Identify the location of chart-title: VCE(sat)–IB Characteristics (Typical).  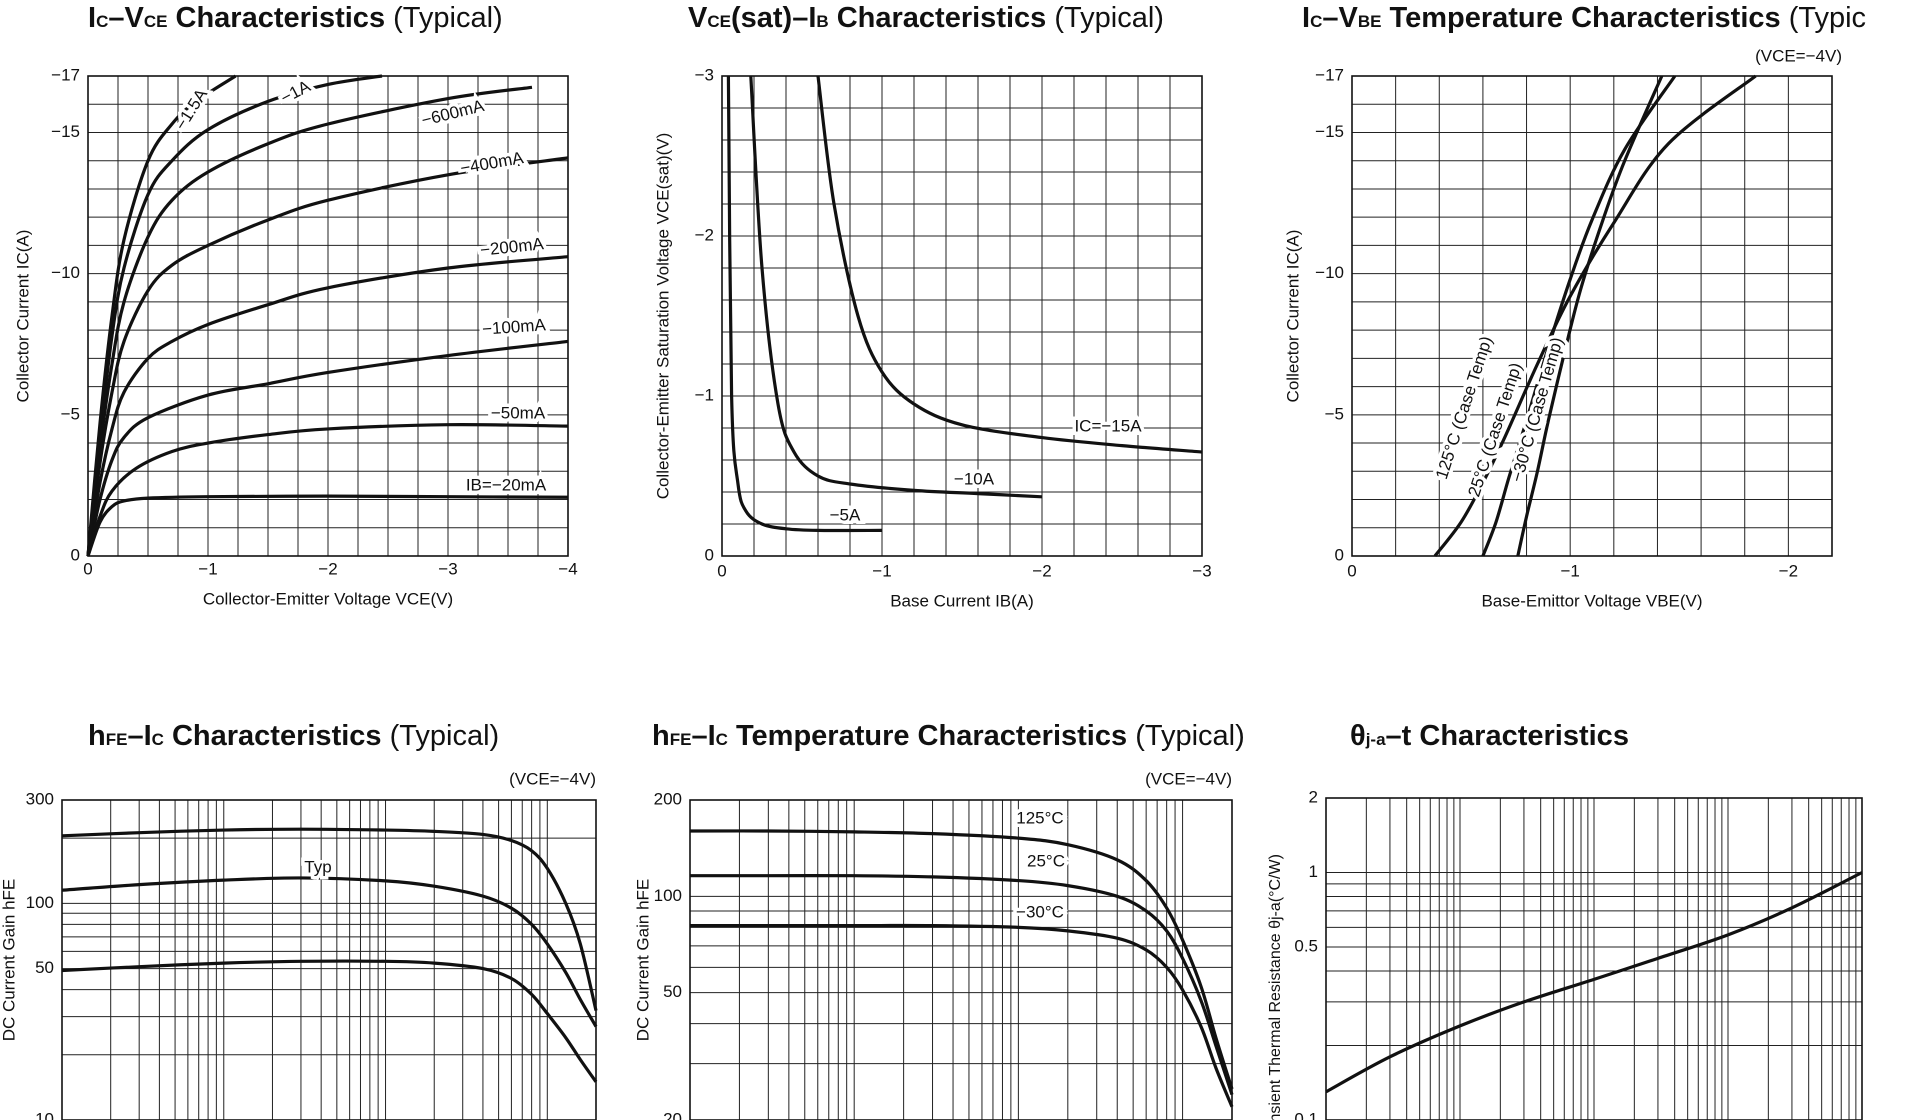
(926, 18).